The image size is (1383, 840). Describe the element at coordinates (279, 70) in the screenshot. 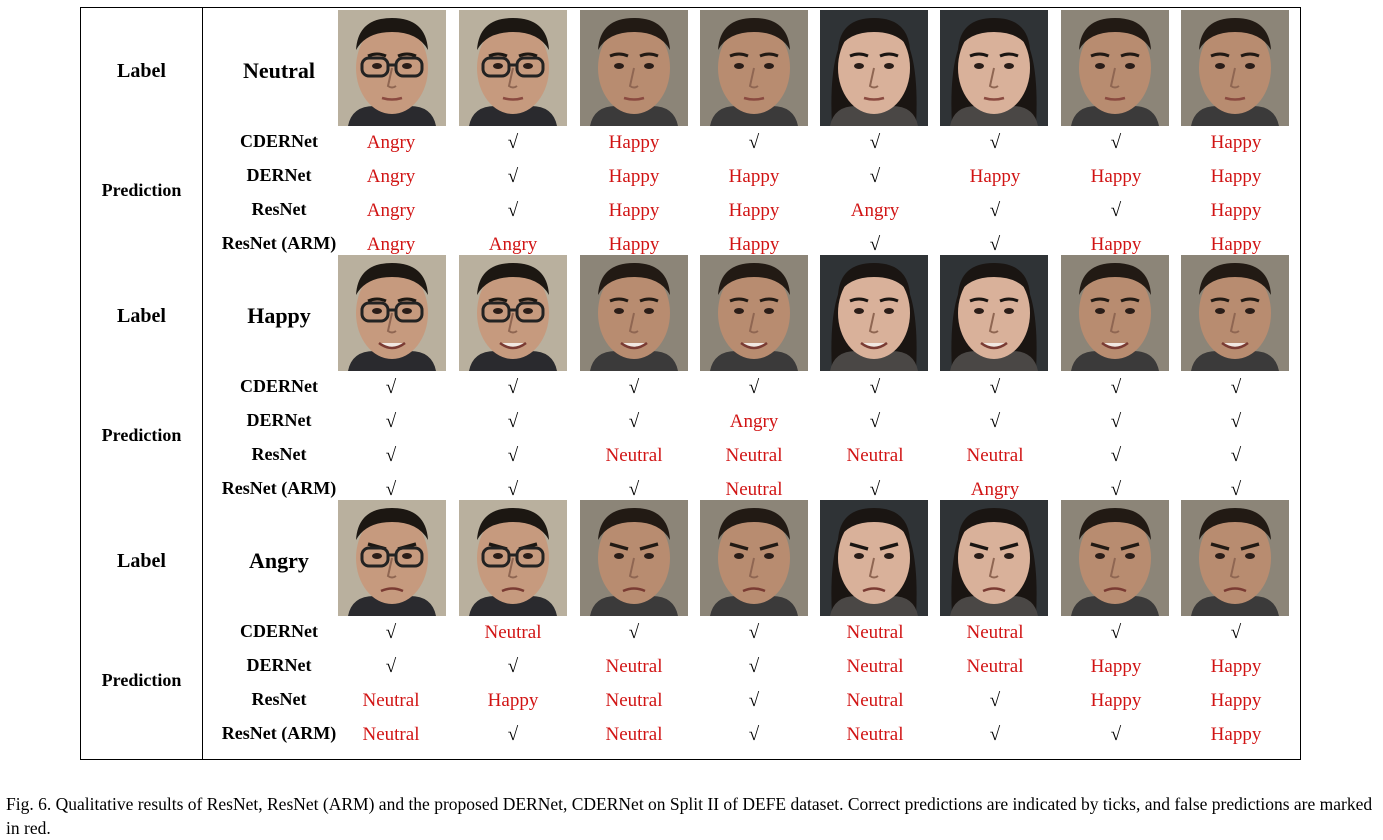

I see `ground-truth-label: Neutral` at that location.